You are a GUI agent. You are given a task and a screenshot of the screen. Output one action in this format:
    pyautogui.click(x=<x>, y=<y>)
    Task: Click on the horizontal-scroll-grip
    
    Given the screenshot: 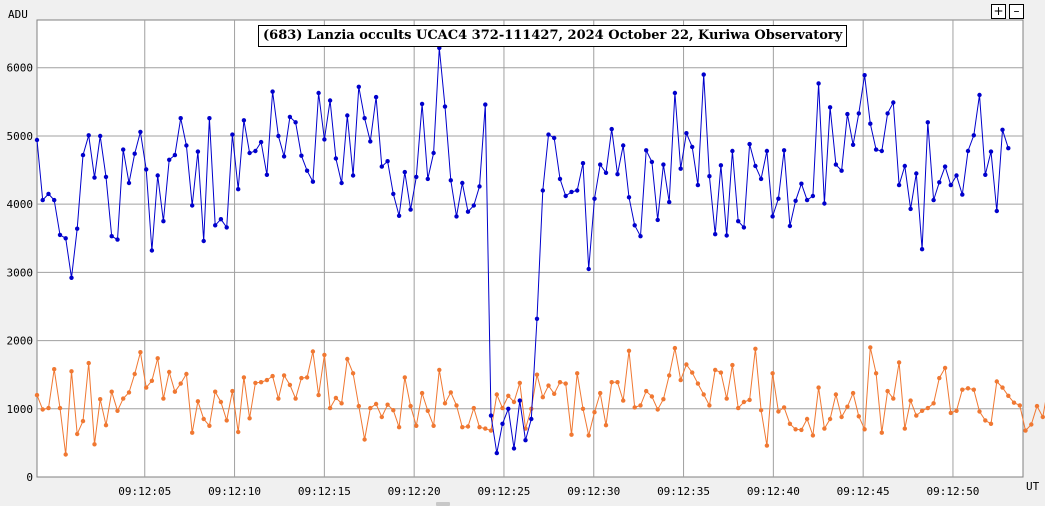 What is the action you would take?
    pyautogui.click(x=443, y=504)
    